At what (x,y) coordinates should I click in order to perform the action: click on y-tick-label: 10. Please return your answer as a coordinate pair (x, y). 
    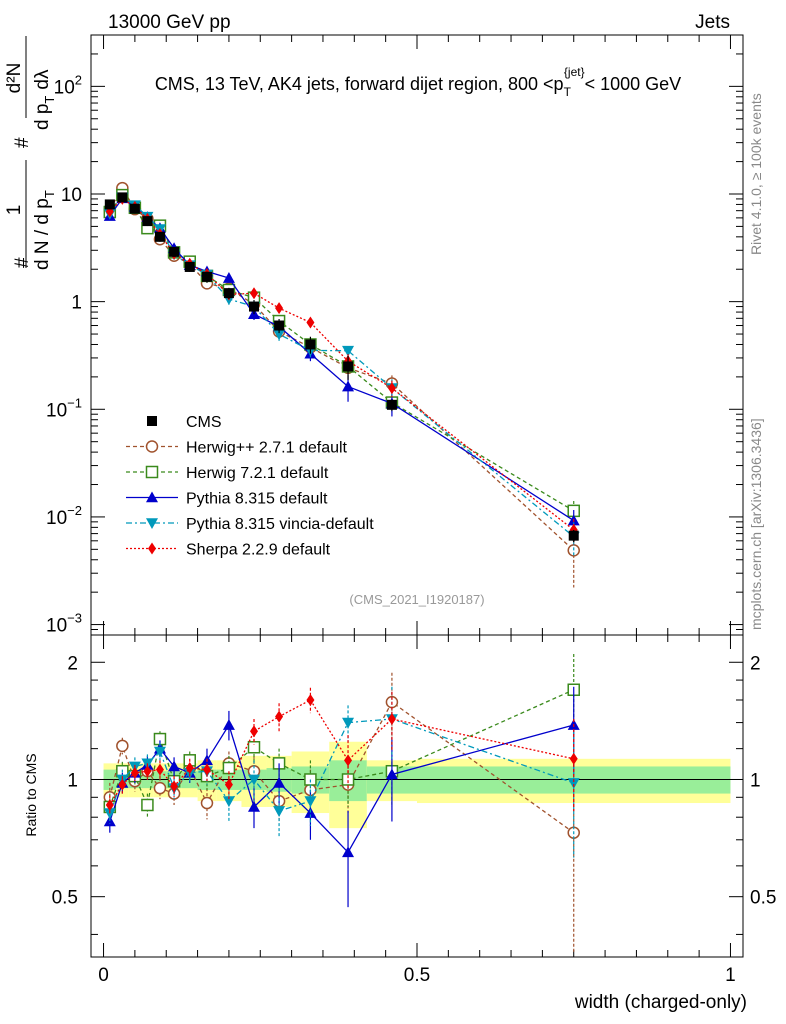
    Looking at the image, I should click on (71, 195).